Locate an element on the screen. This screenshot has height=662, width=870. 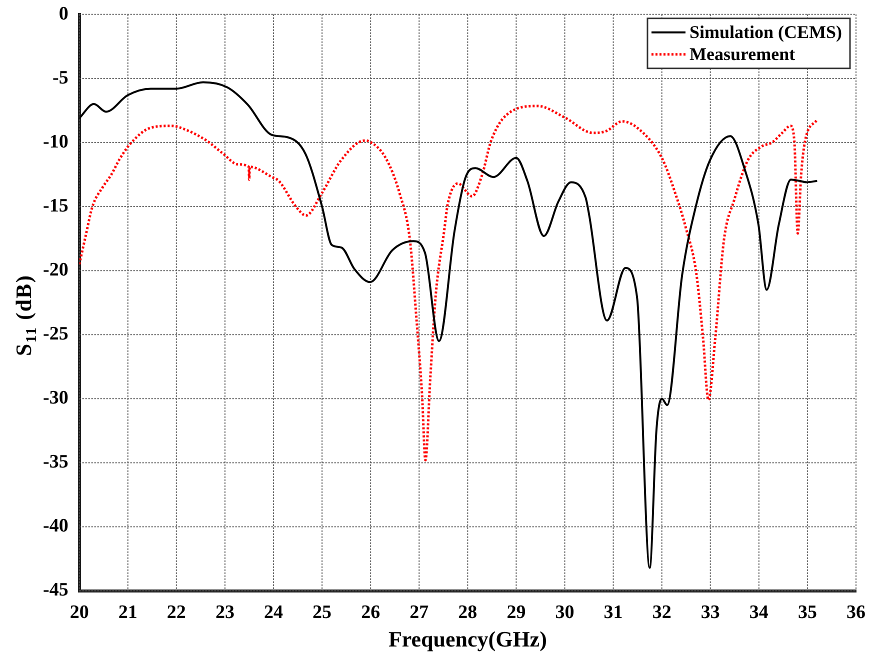
y-tick-label: -45 is located at coordinates (55, 590).